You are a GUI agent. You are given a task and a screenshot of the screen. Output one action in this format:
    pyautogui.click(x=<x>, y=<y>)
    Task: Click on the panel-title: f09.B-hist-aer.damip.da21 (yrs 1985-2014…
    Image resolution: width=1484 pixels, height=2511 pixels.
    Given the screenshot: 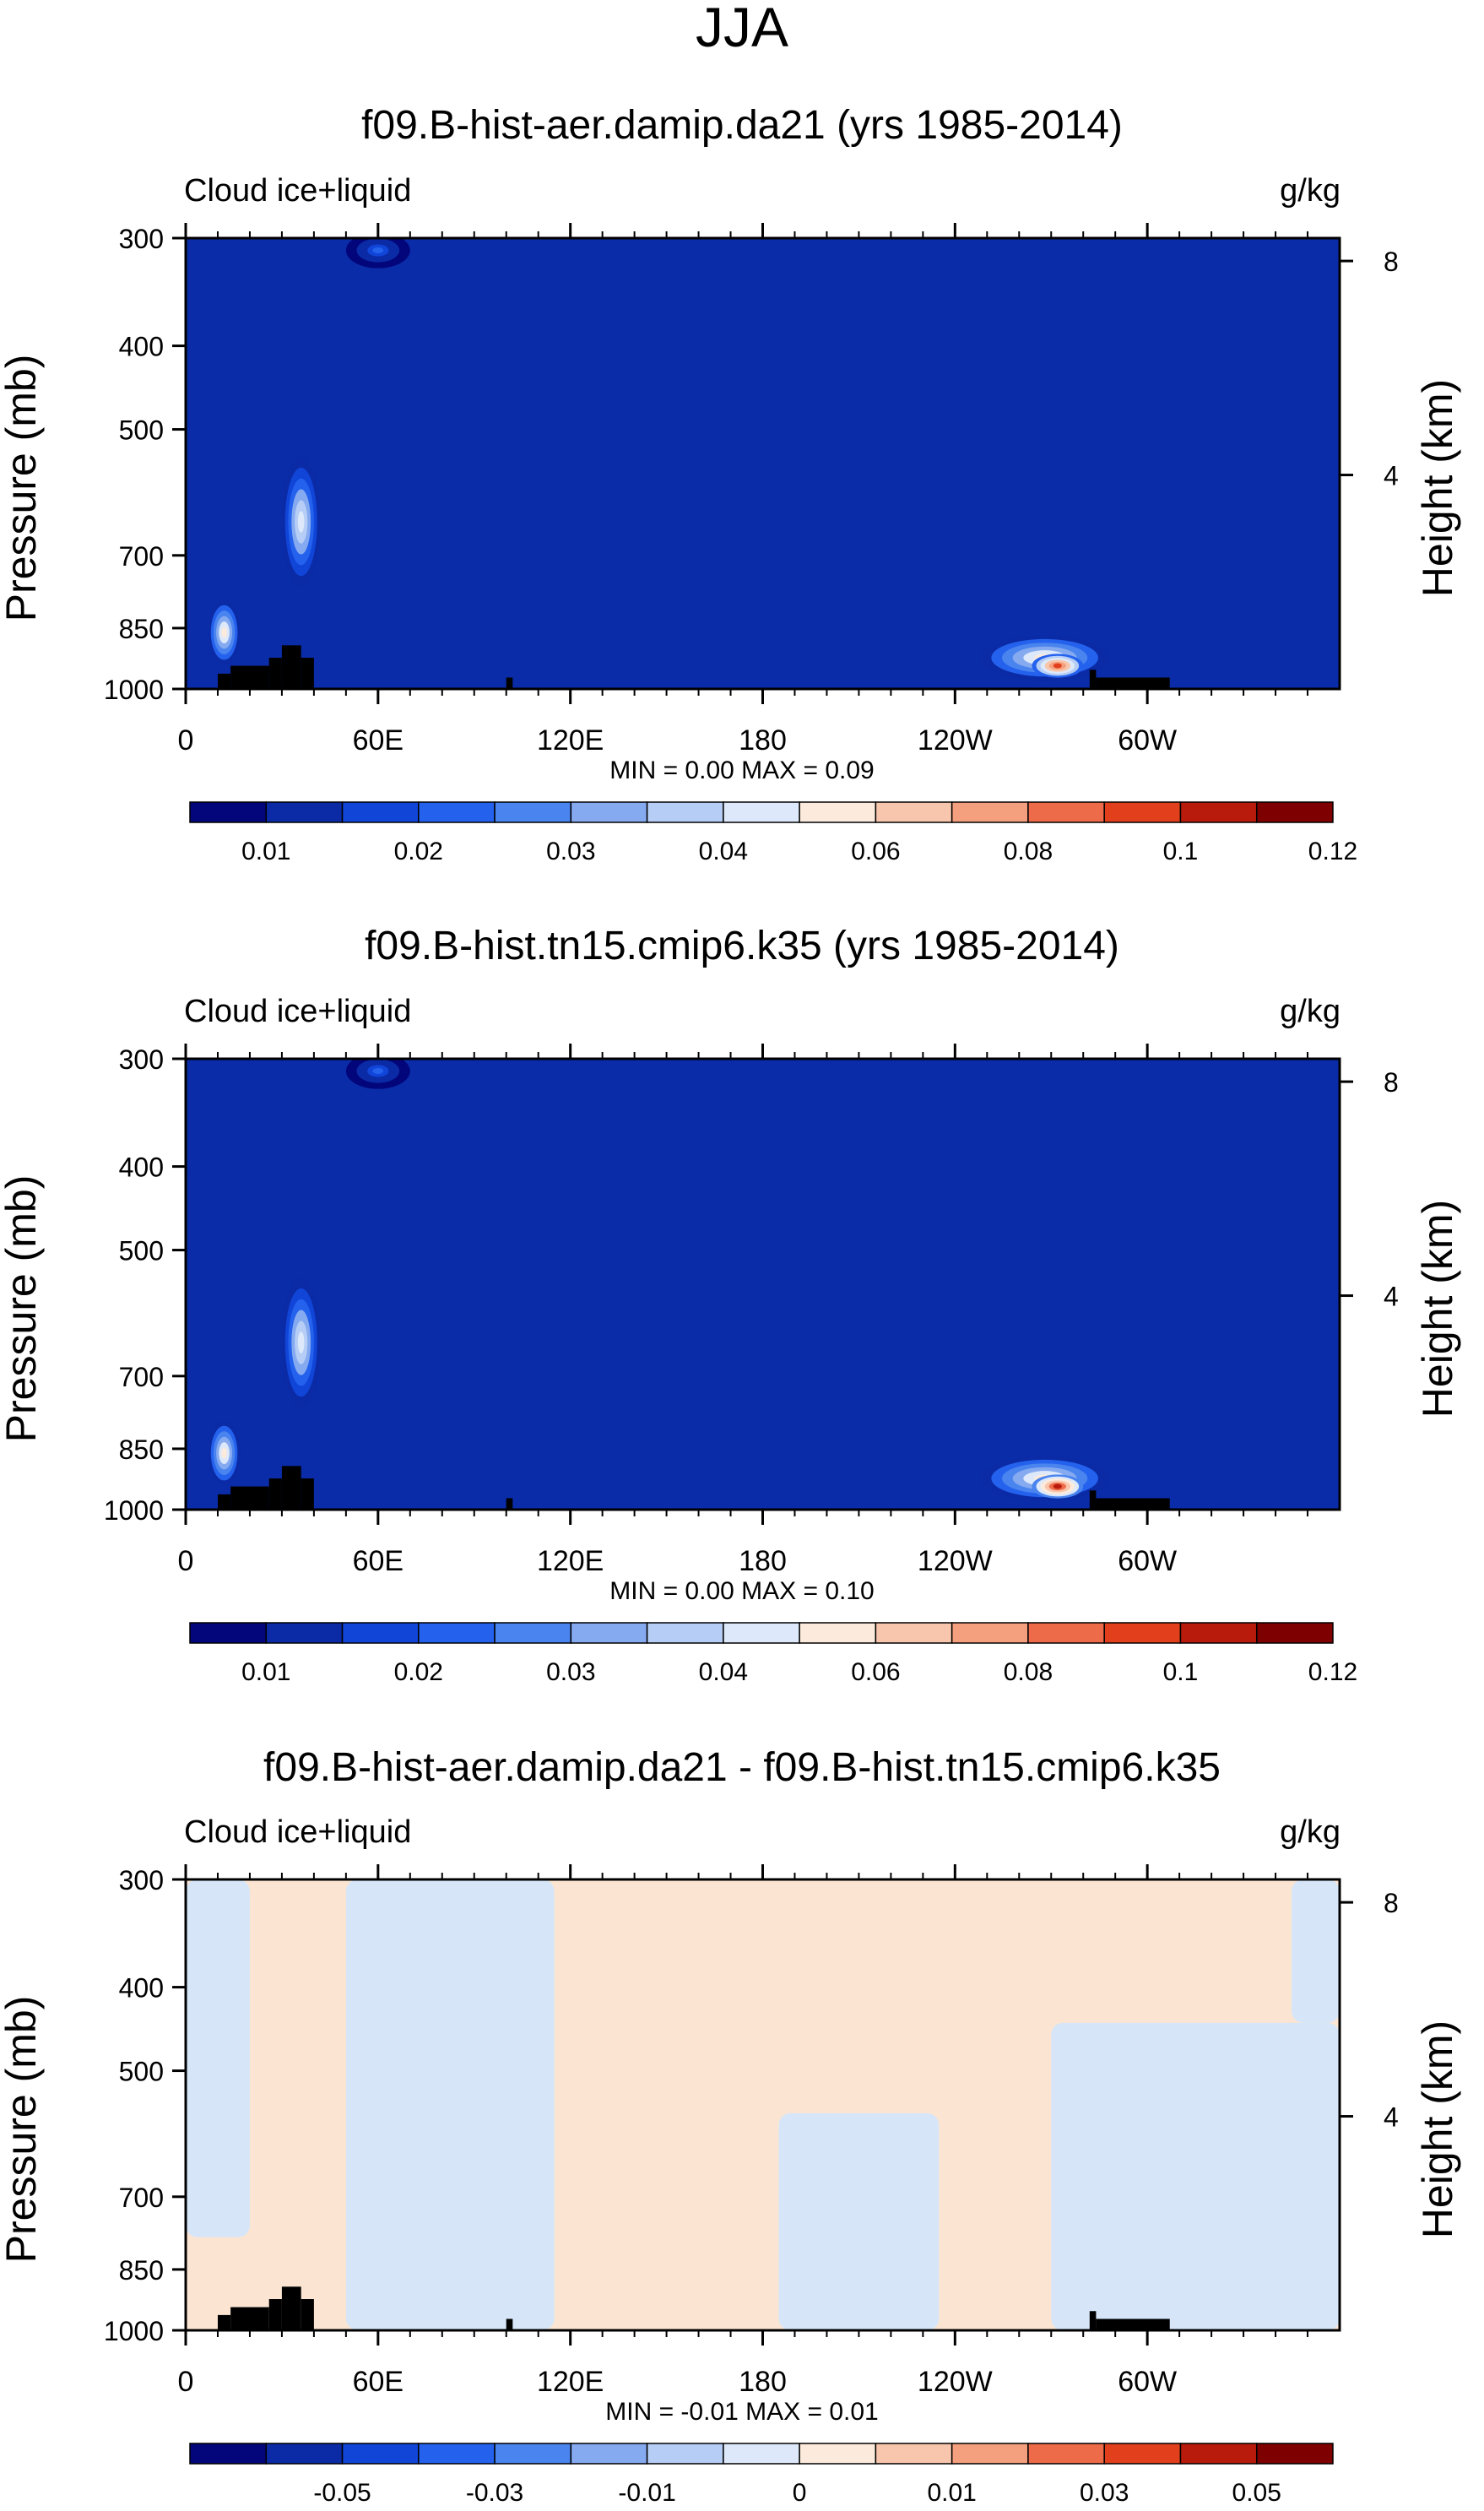 What is the action you would take?
    pyautogui.click(x=742, y=125)
    